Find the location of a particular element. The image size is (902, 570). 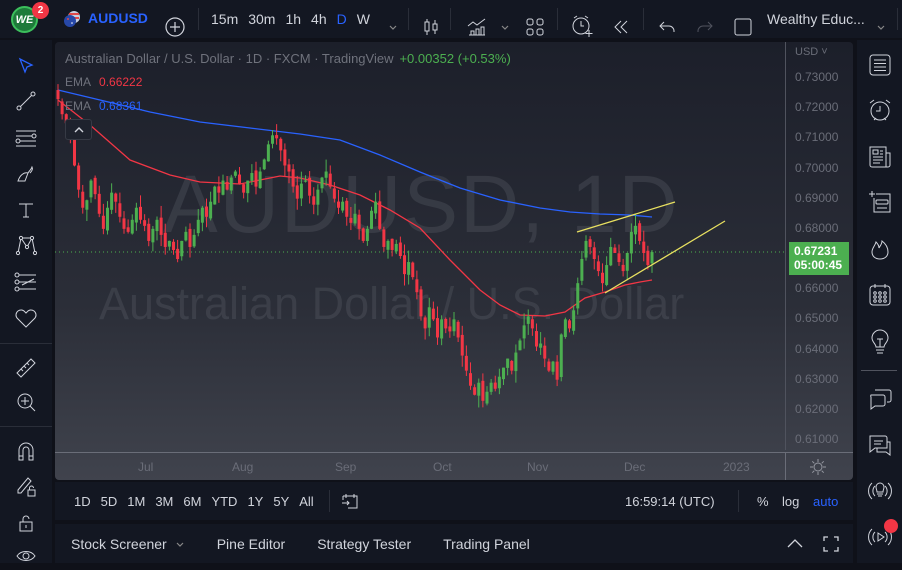

interval-1h: 1h is located at coordinates (293, 19).